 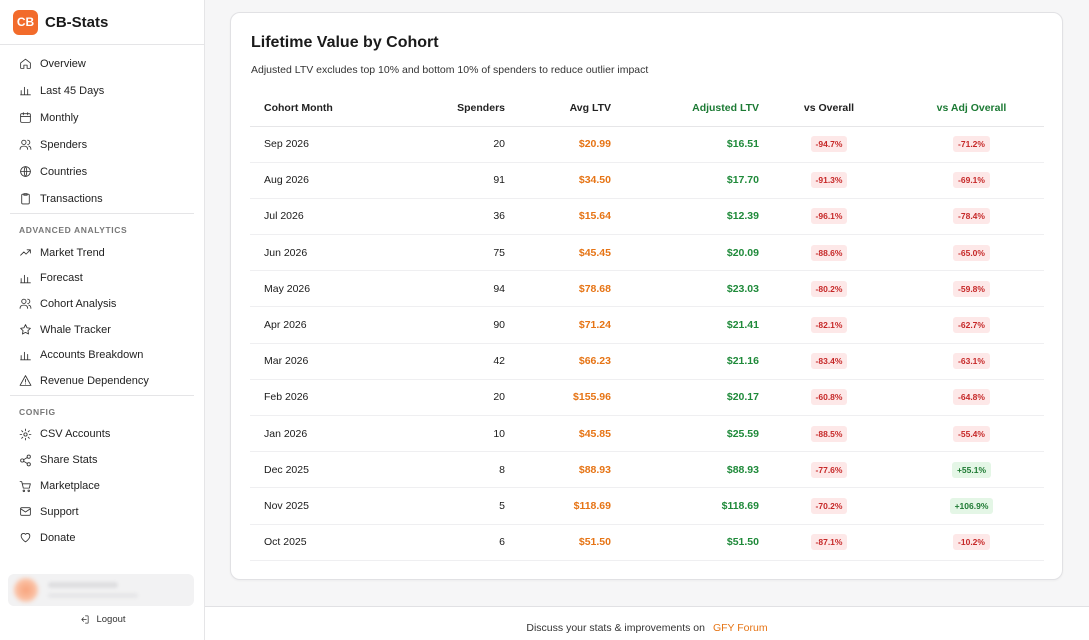 I want to click on sidebar-item-whale-tracker: Whale Tracker, so click(x=102, y=330).